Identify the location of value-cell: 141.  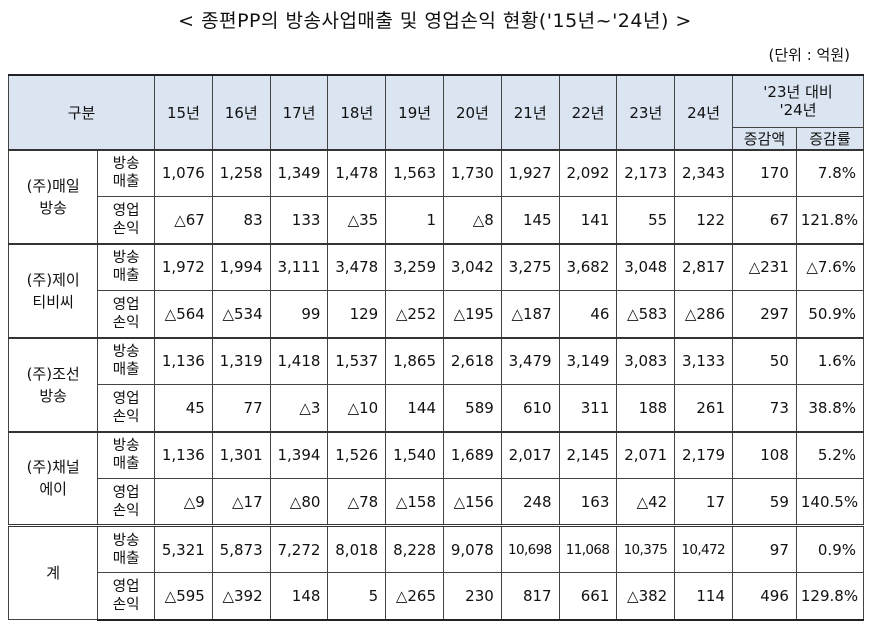
(588, 220).